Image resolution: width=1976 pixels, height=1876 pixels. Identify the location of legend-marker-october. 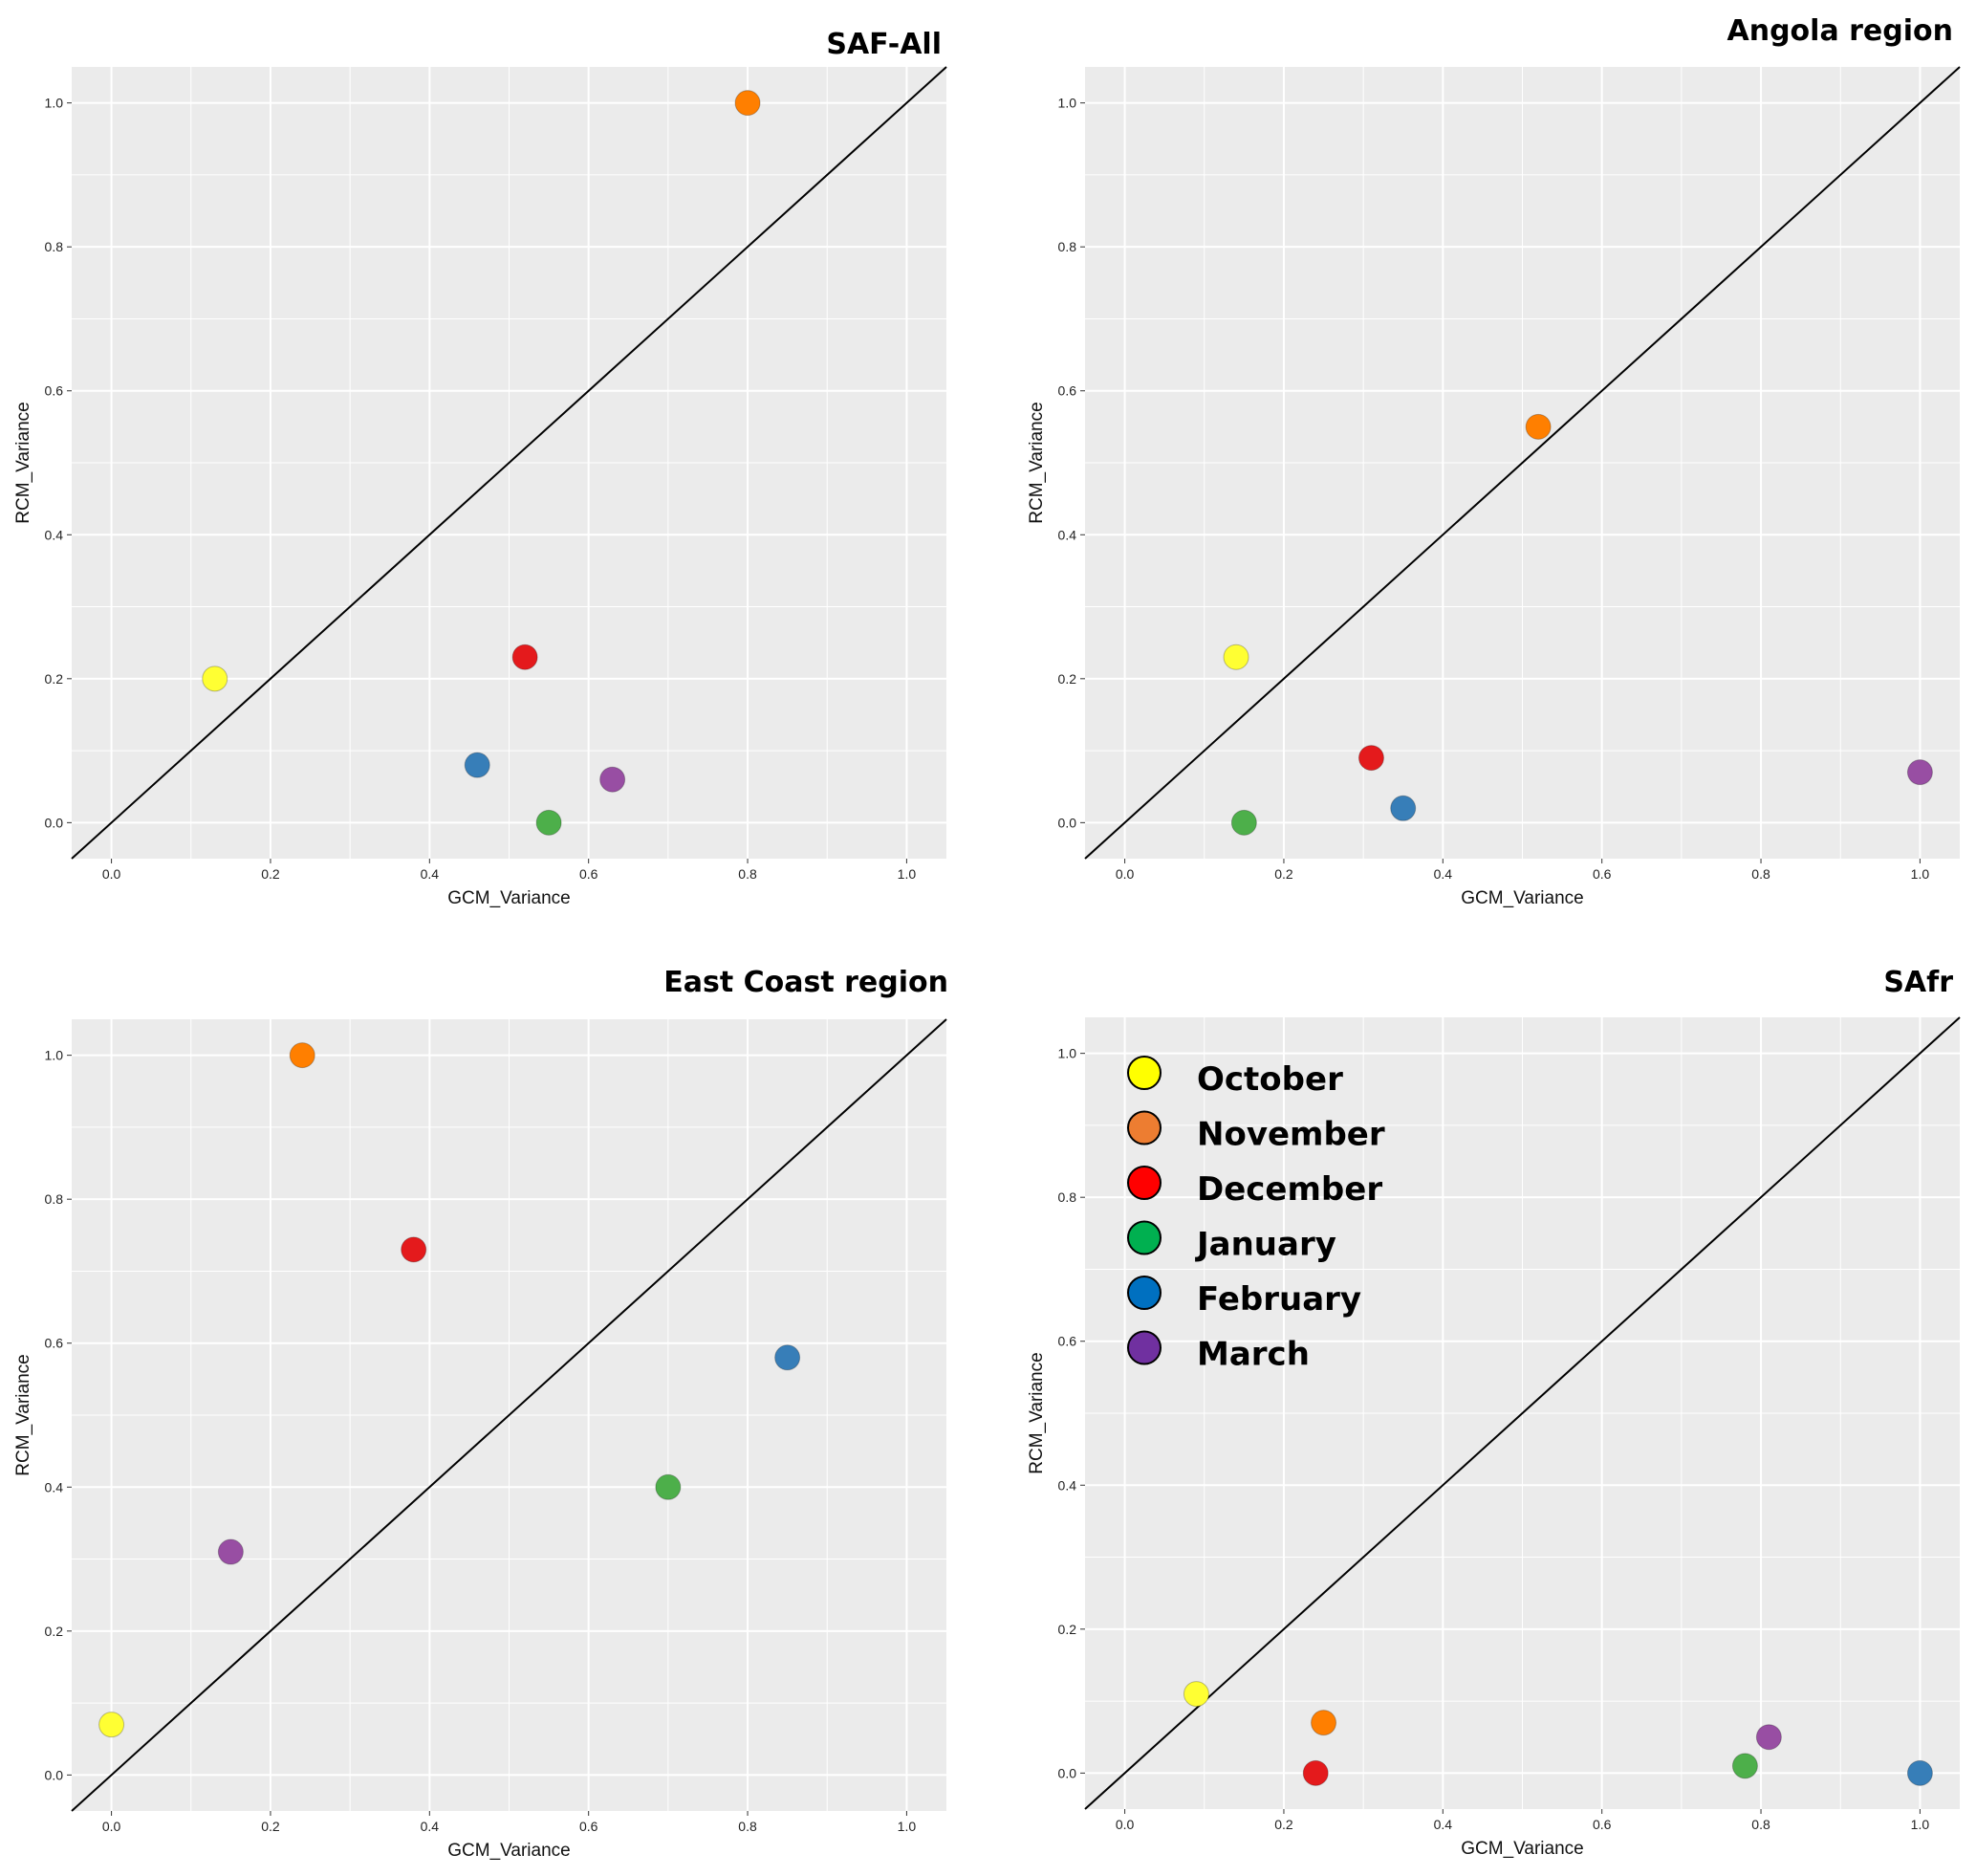
(1144, 1073).